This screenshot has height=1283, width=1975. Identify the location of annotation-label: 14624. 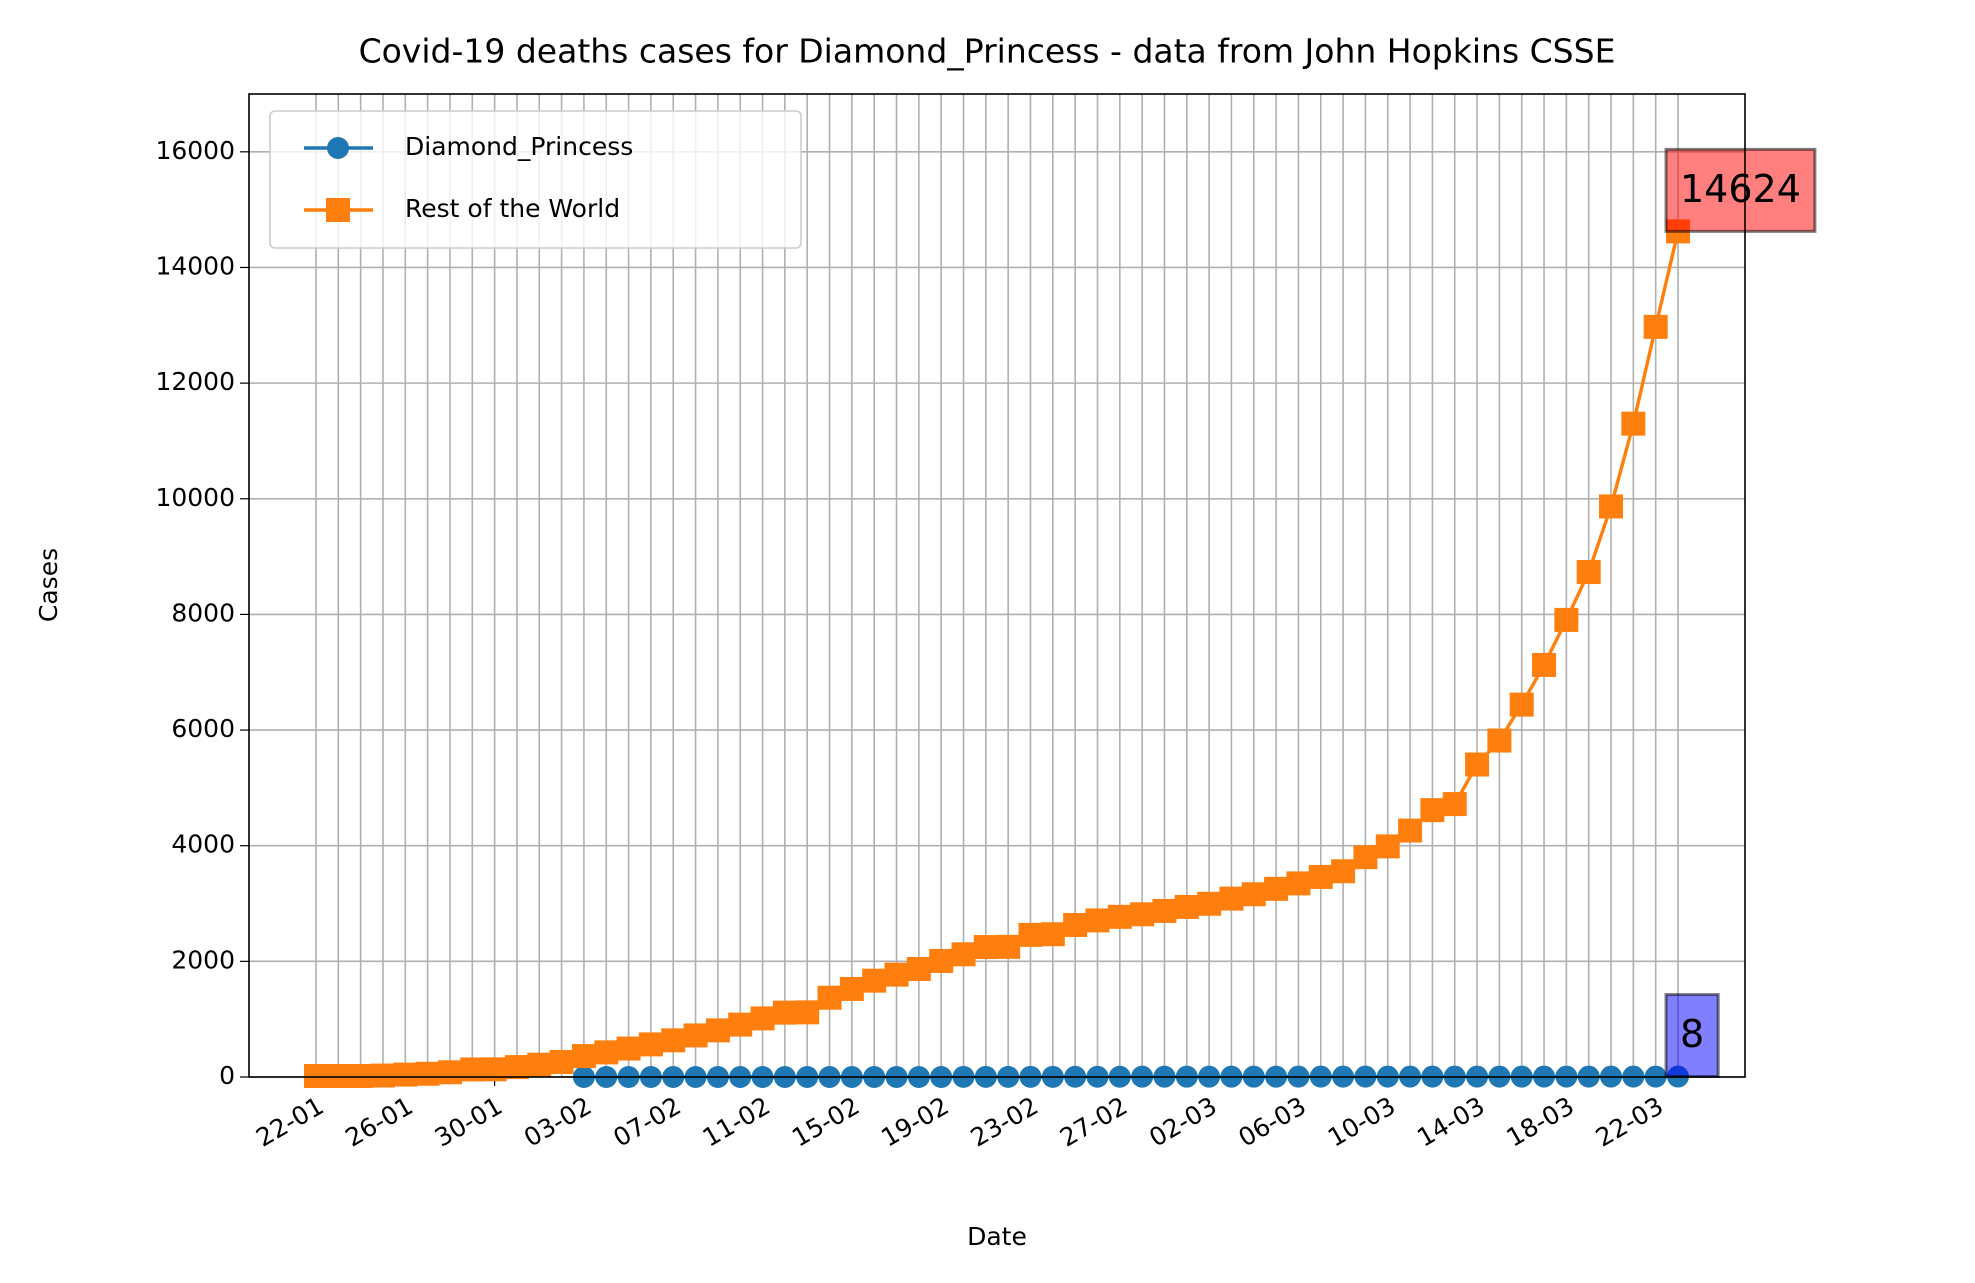
(1740, 189).